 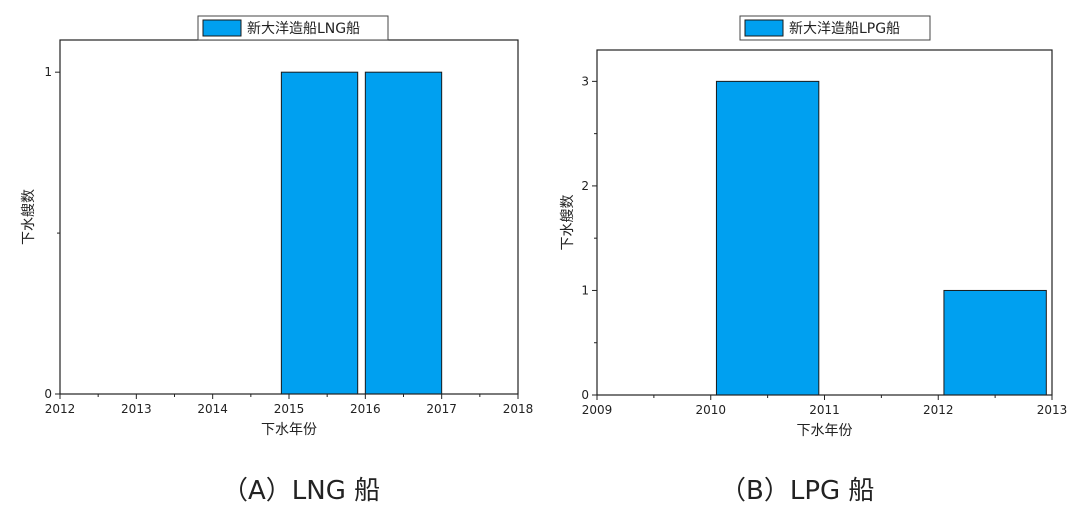 I want to click on lpg-x-tick-label-3: 2012, so click(x=938, y=410).